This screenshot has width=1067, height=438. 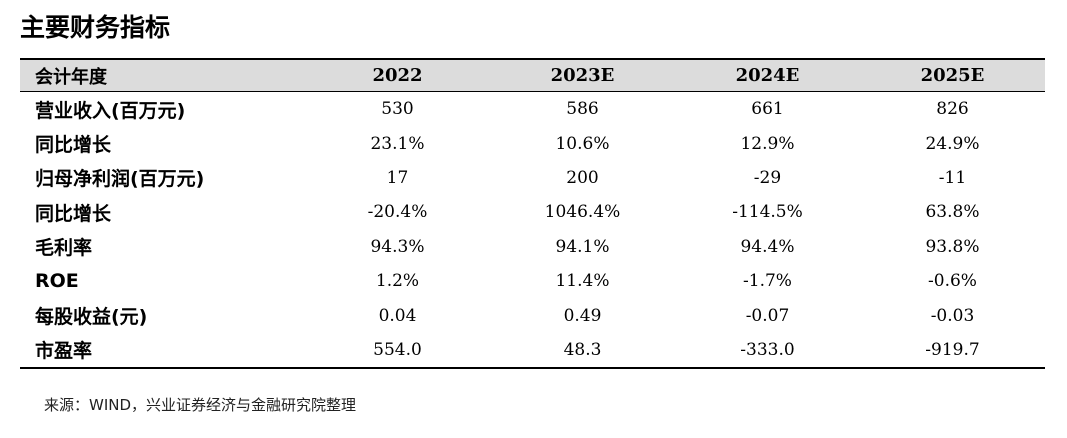 What do you see at coordinates (582, 143) in the screenshot?
I see `table-cell: 10.6%` at bounding box center [582, 143].